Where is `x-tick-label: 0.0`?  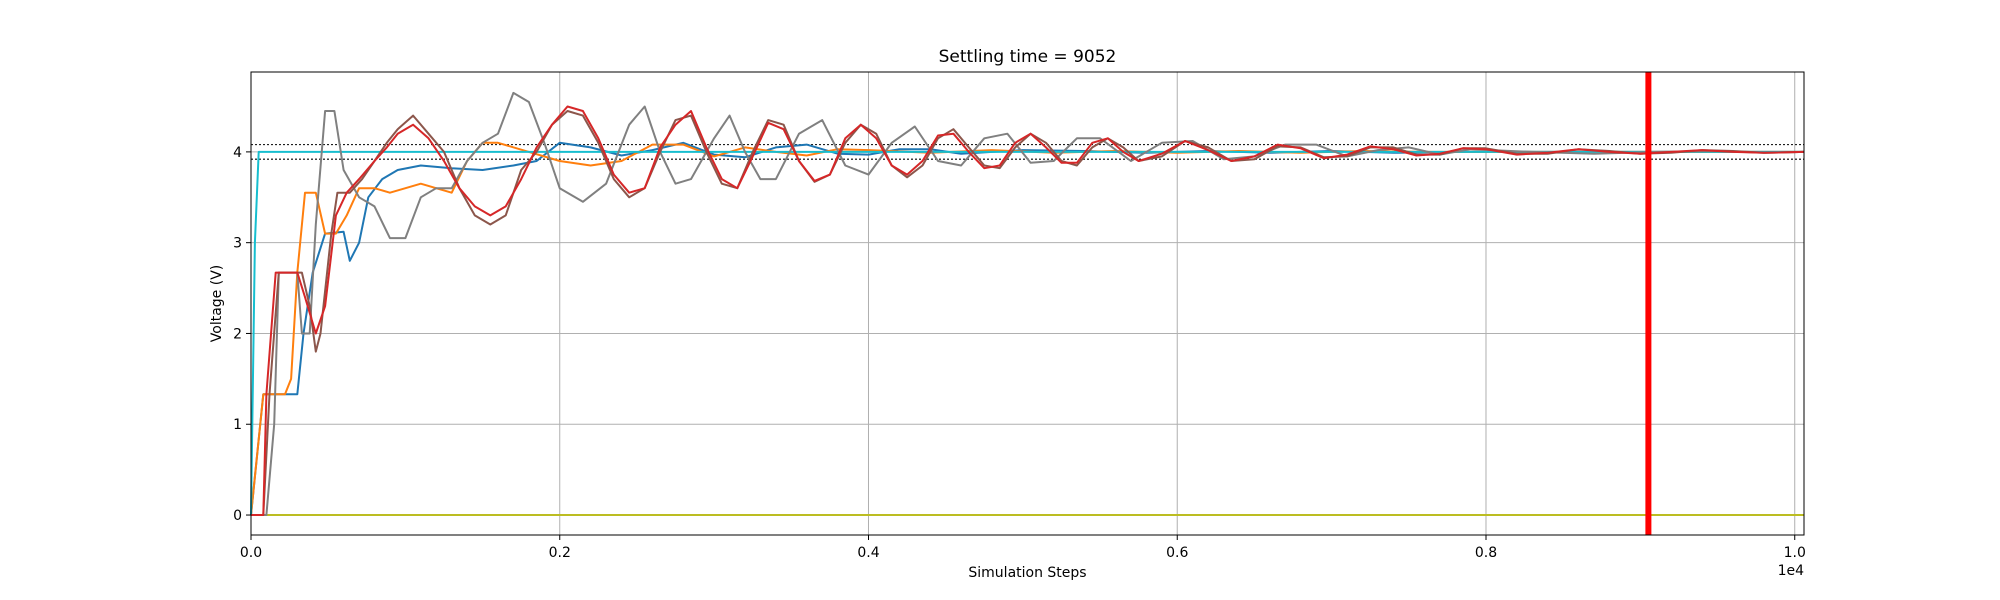 x-tick-label: 0.0 is located at coordinates (251, 553).